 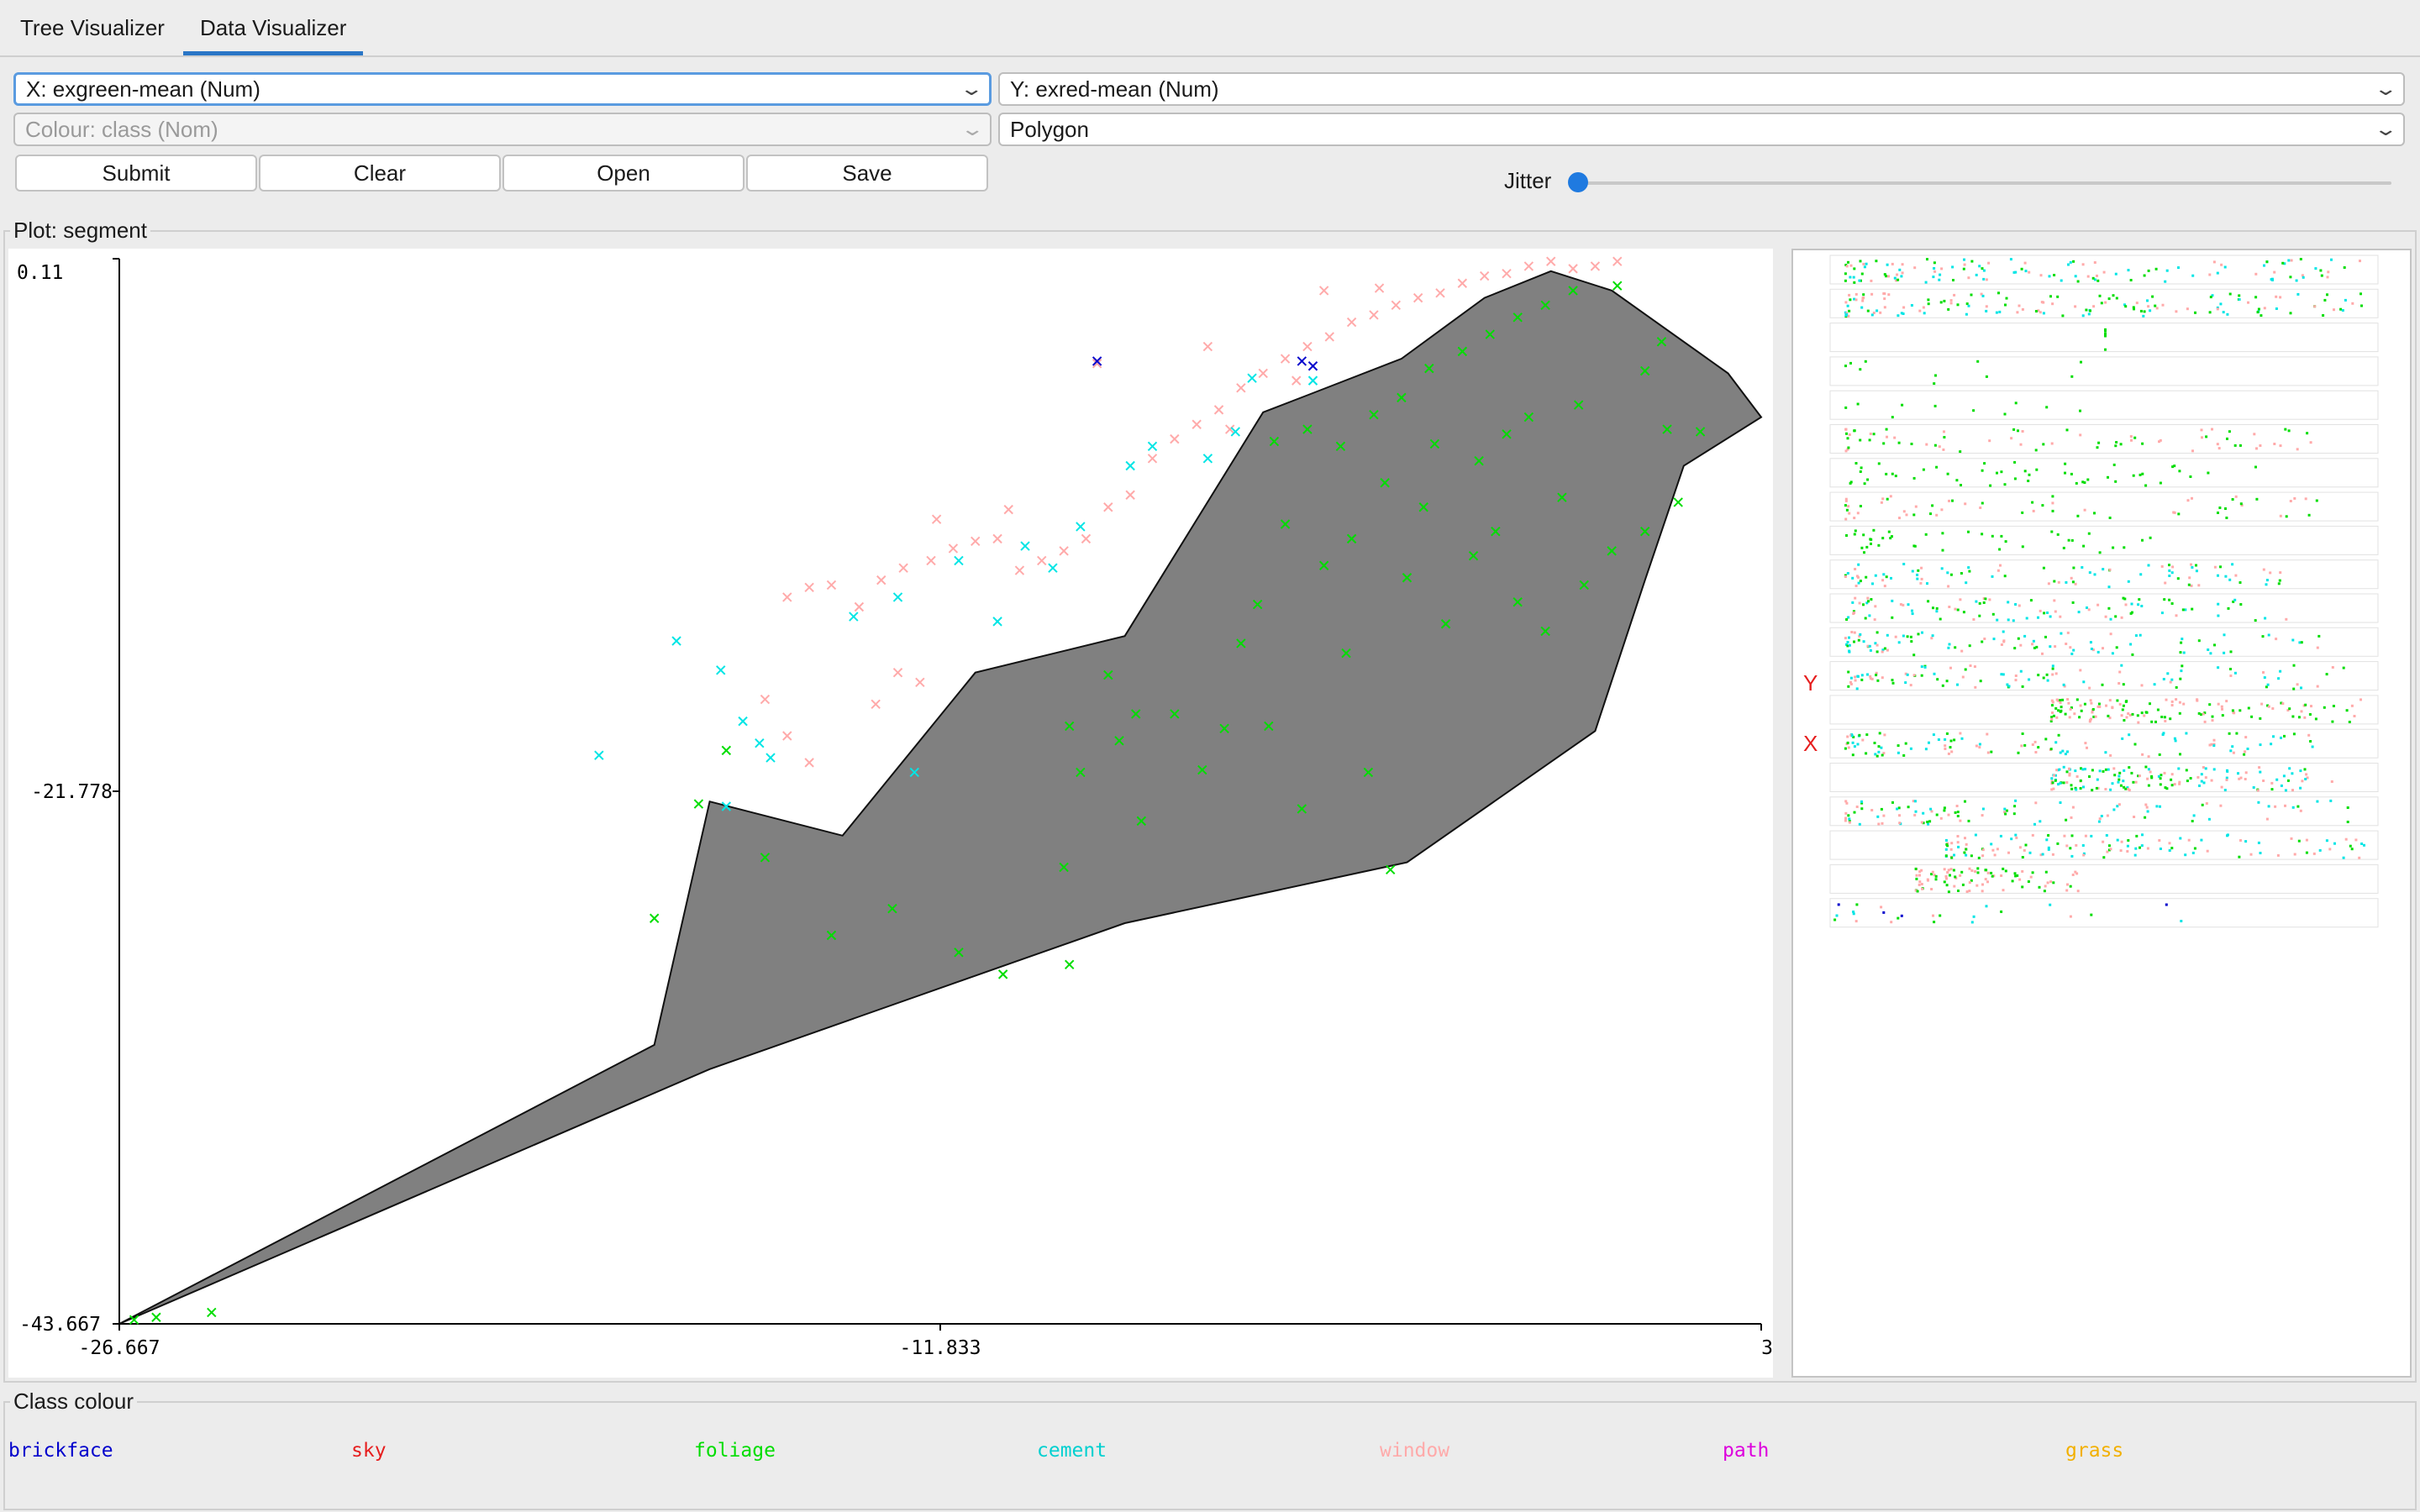 What do you see at coordinates (136, 173) in the screenshot?
I see `submit-button: Submit` at bounding box center [136, 173].